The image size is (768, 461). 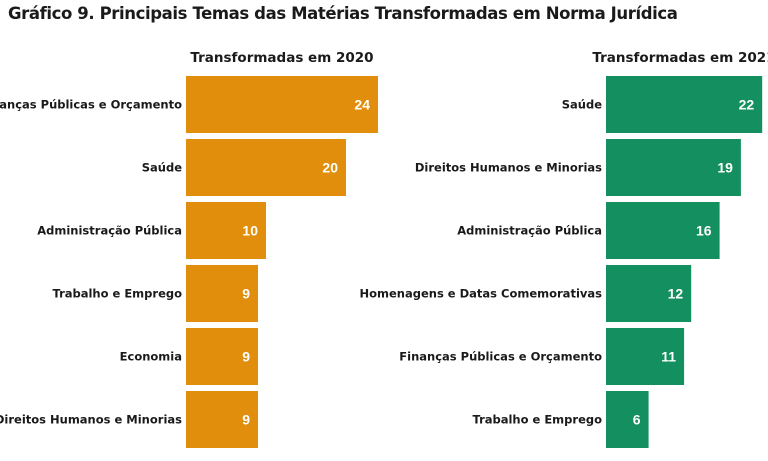 What do you see at coordinates (680, 58) in the screenshot?
I see `panel-title: Transformadas em 2021` at bounding box center [680, 58].